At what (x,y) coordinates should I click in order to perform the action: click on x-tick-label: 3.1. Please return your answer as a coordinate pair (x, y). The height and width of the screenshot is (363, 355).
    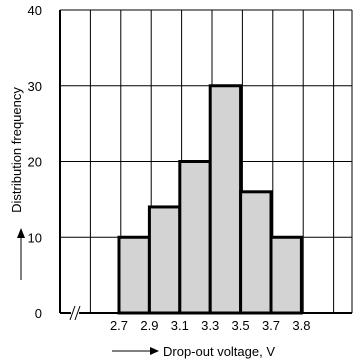
    Looking at the image, I should click on (180, 325).